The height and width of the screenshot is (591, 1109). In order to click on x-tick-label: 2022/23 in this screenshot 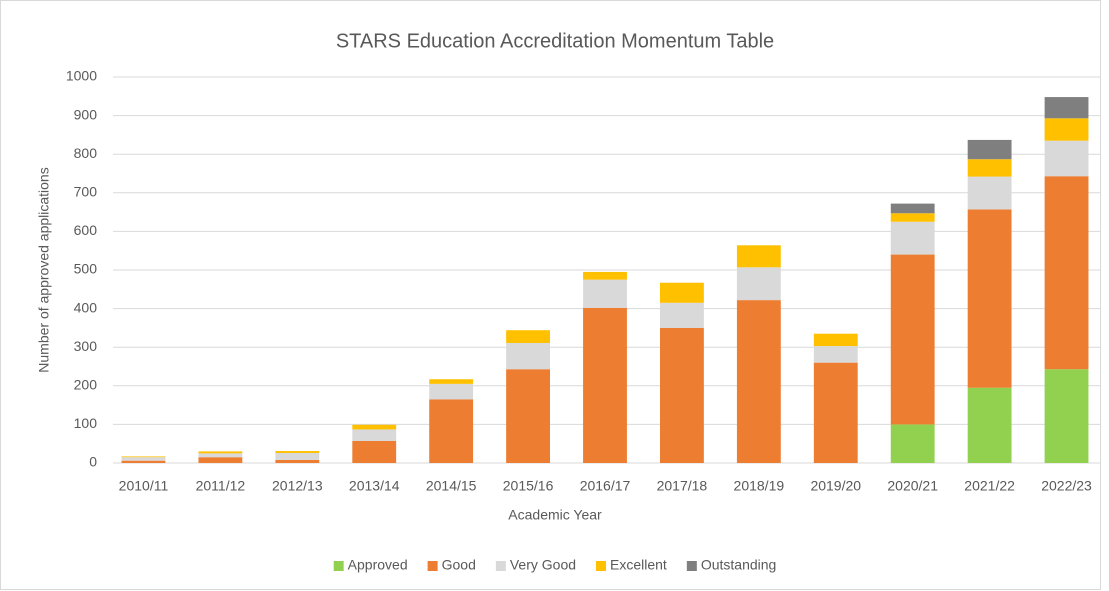, I will do `click(1066, 486)`.